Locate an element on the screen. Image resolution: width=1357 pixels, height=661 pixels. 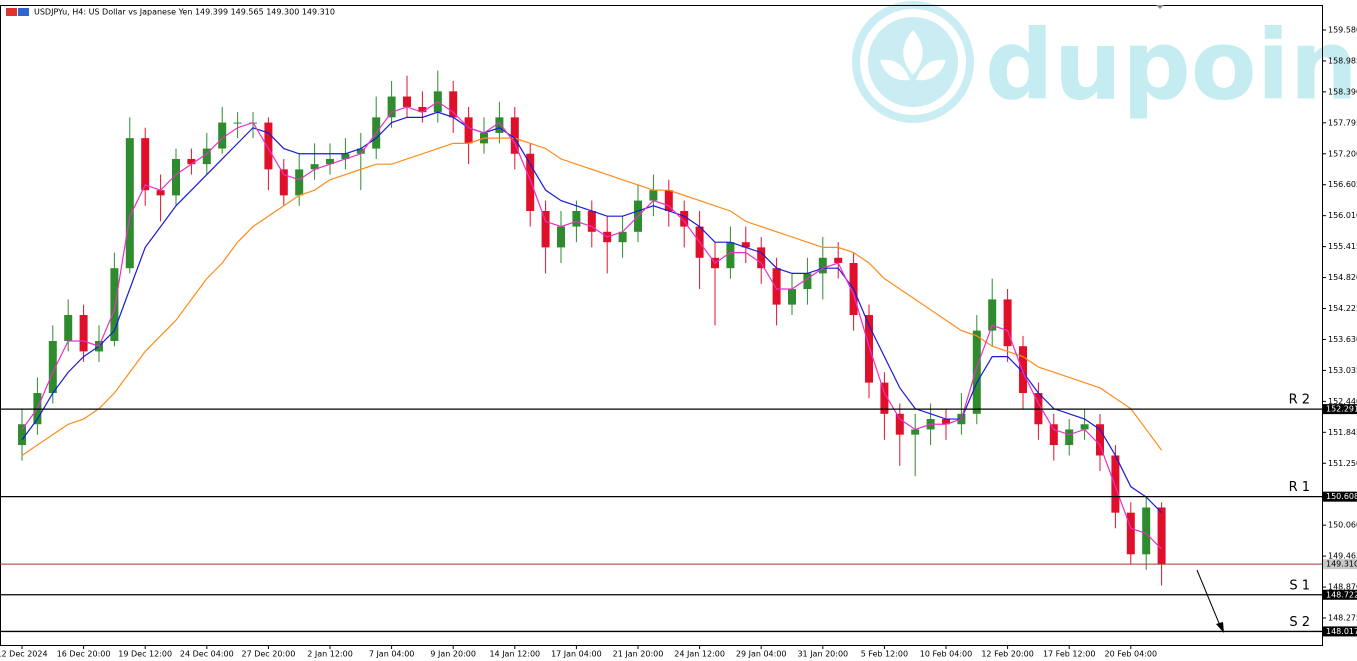
y-tick-label: 156.010 is located at coordinates (1342, 215).